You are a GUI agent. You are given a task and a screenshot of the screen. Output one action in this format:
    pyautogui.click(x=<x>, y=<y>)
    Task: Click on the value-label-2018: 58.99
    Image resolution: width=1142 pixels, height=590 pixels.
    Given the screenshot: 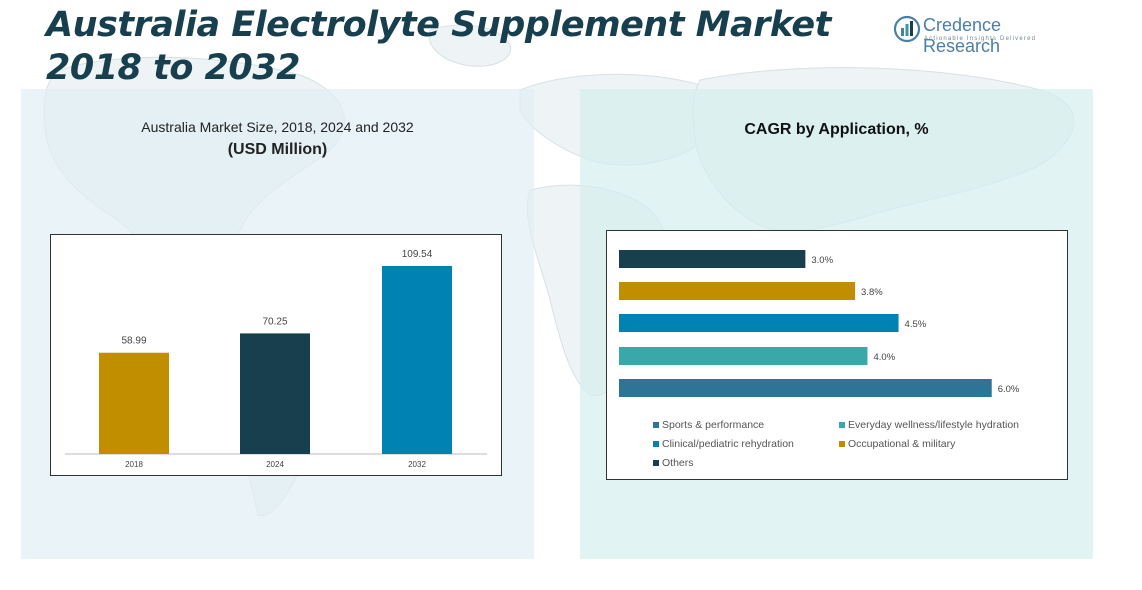 What is the action you would take?
    pyautogui.click(x=133, y=341)
    